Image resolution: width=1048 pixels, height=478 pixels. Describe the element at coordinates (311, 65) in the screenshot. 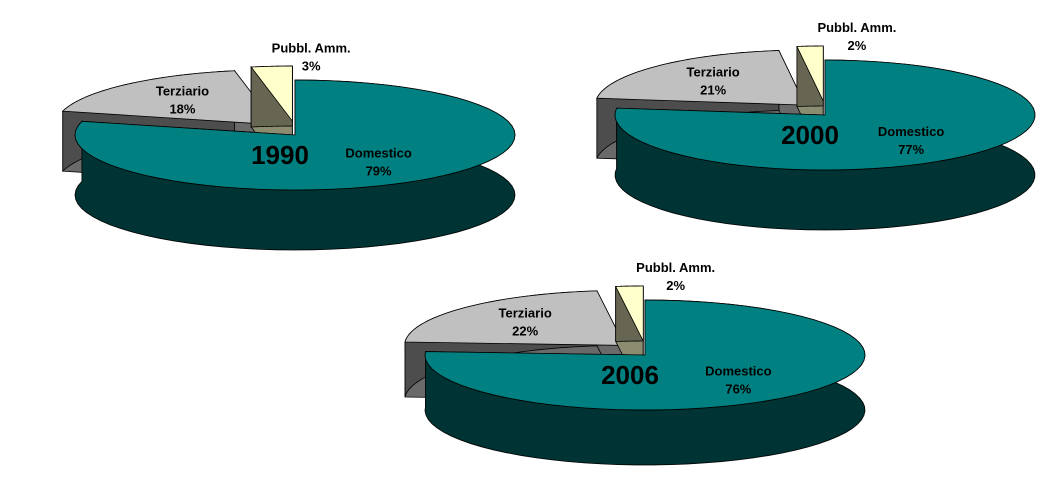

I see `value-label: 3%` at that location.